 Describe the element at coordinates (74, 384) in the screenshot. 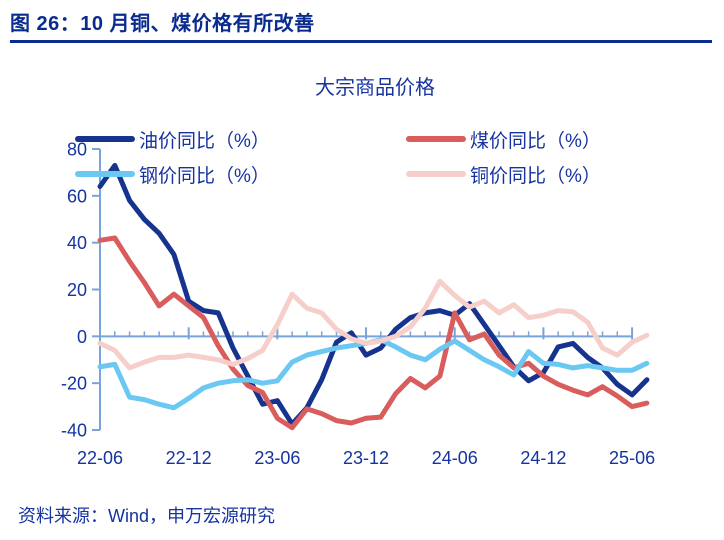

I see `svg-text: -20` at that location.